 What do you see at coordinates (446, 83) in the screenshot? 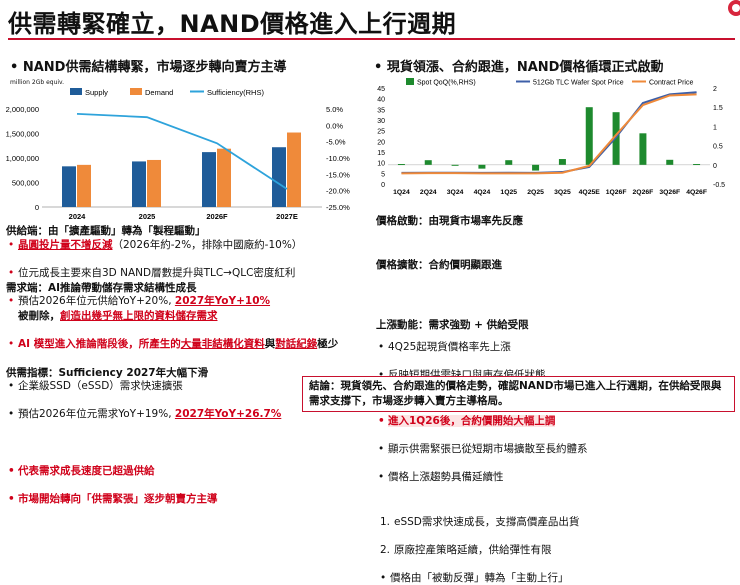
I see `legend-label-0: Spot QoQ(%,RHS)` at bounding box center [446, 83].